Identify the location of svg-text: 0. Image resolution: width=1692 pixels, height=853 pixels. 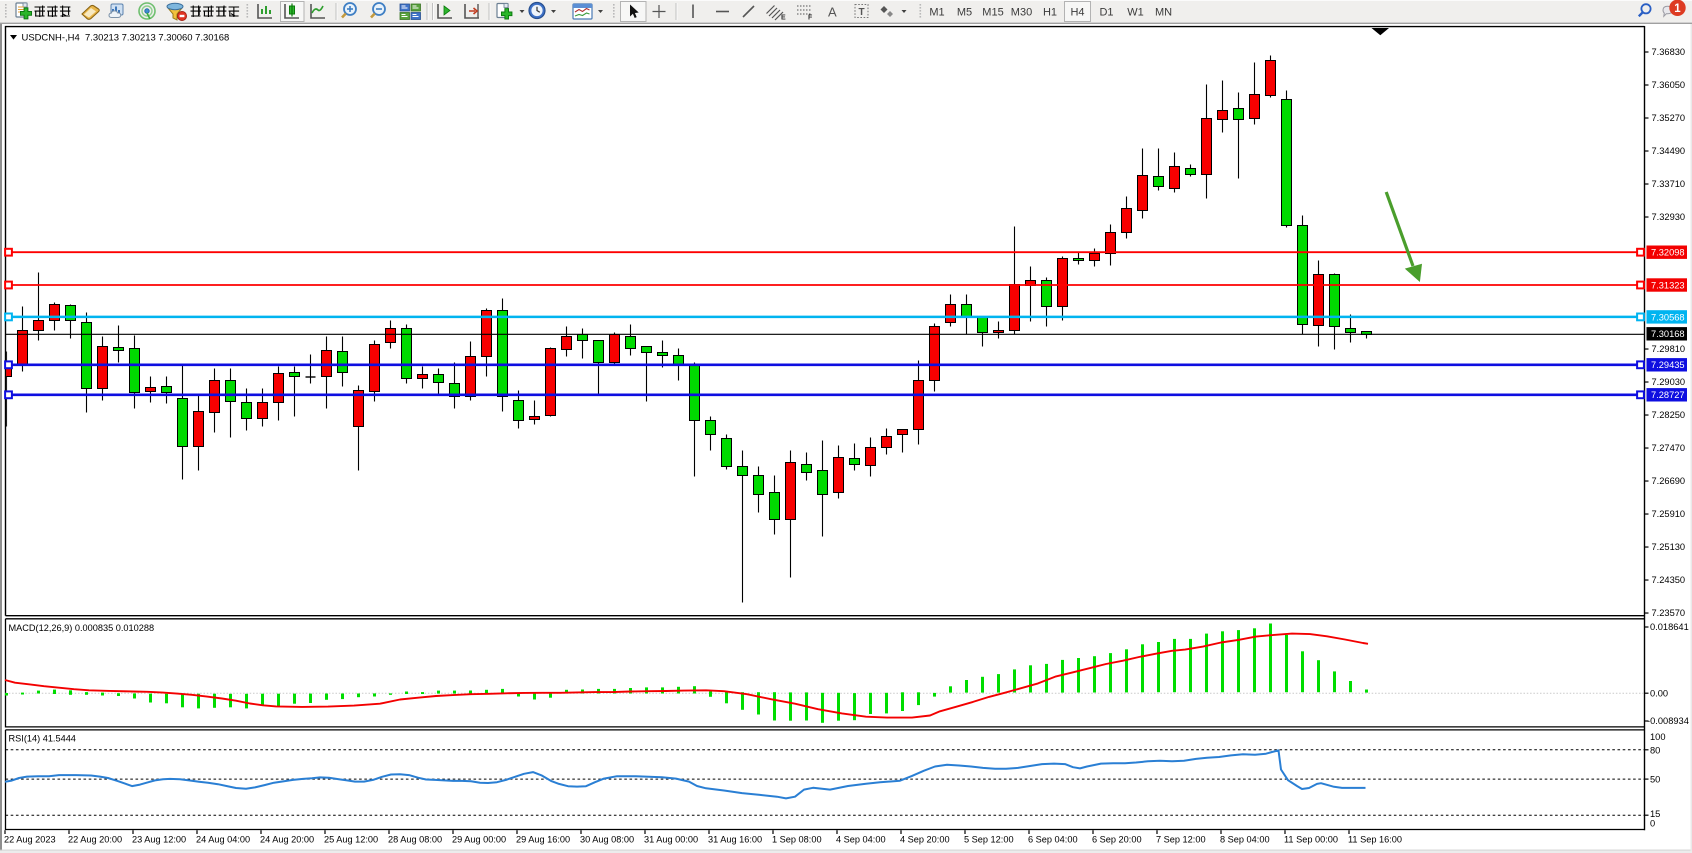
(1652, 824).